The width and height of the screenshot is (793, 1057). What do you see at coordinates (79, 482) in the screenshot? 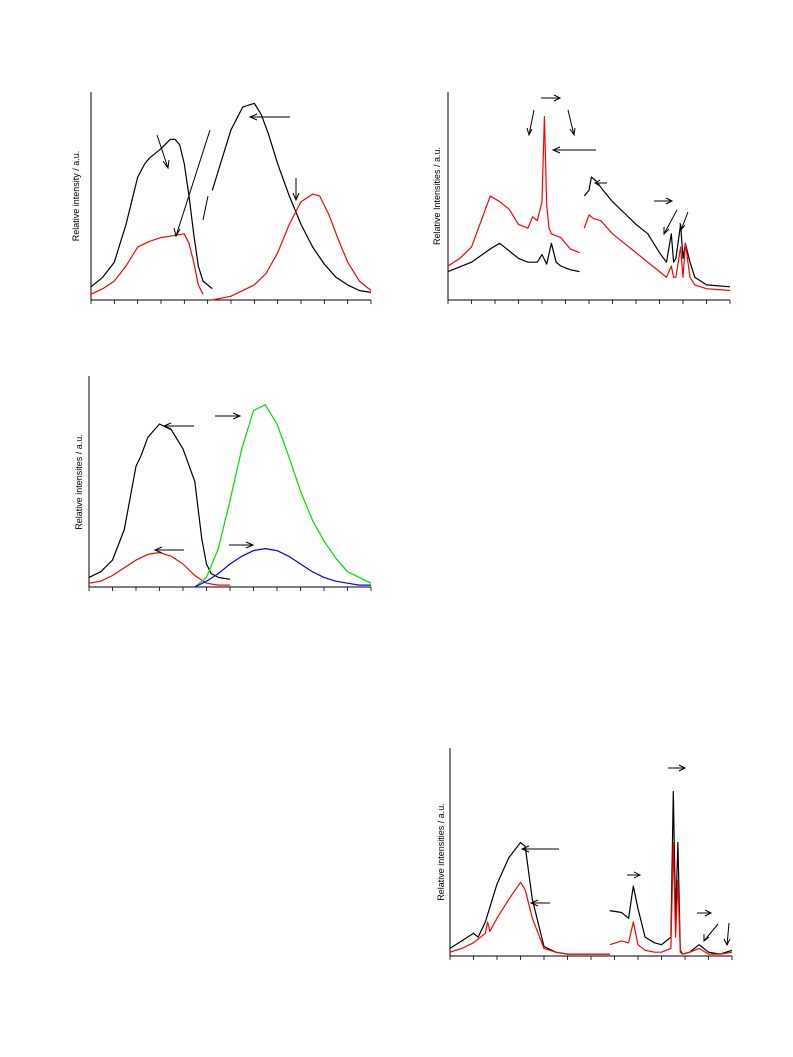
I see `y-axis-label: Relative intensites / a.u.` at bounding box center [79, 482].